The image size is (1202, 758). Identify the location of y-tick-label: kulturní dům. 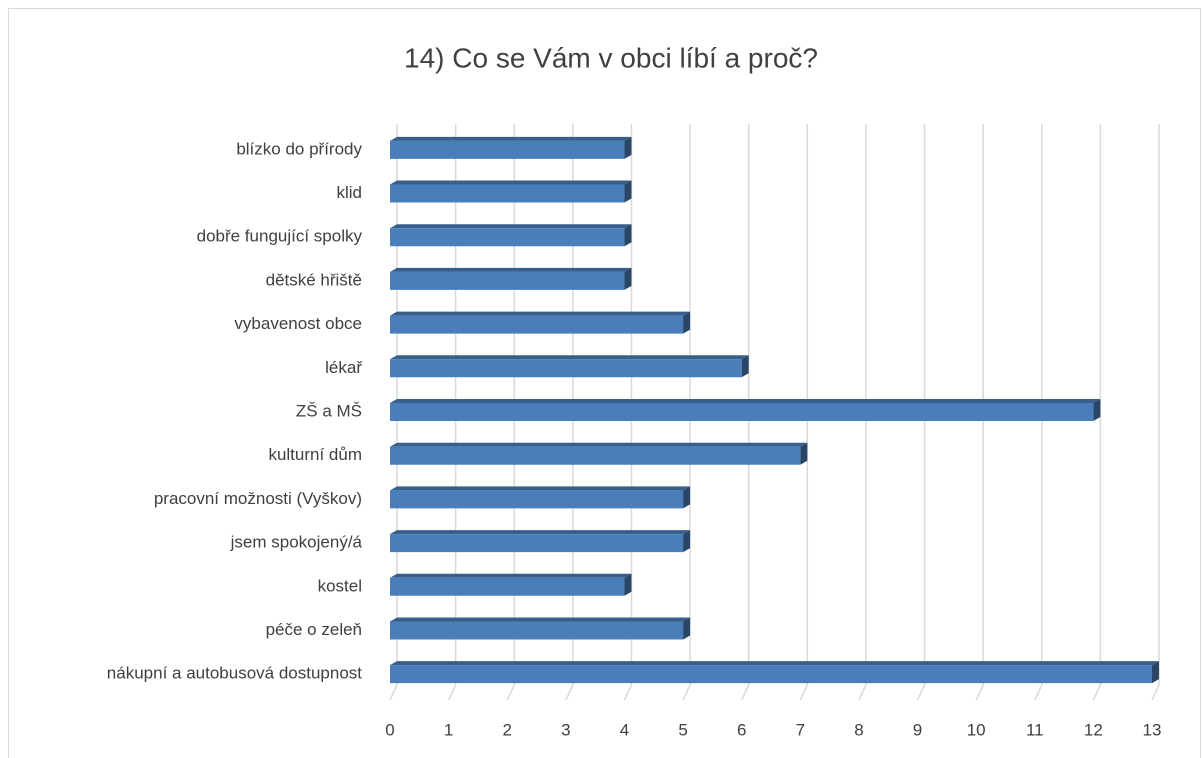
(315, 454).